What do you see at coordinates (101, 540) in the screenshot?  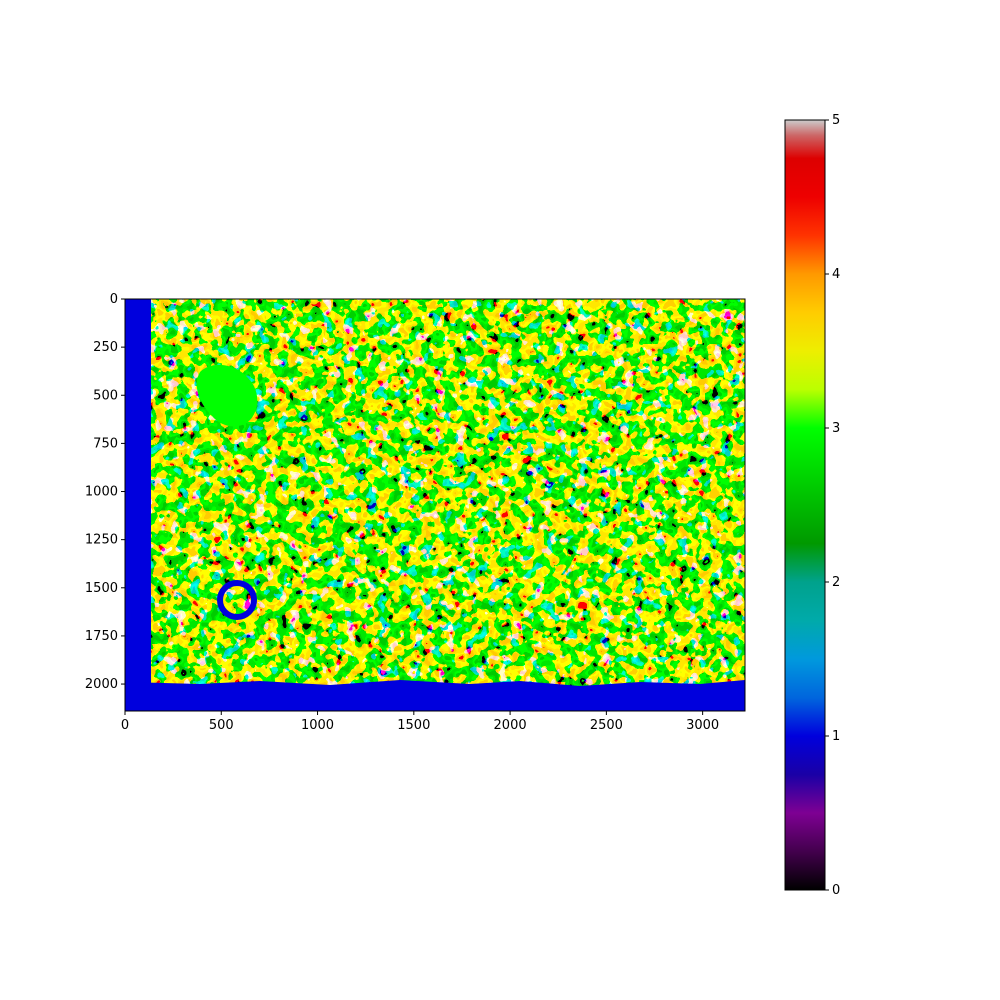 I see `y-tick-label: 1250` at bounding box center [101, 540].